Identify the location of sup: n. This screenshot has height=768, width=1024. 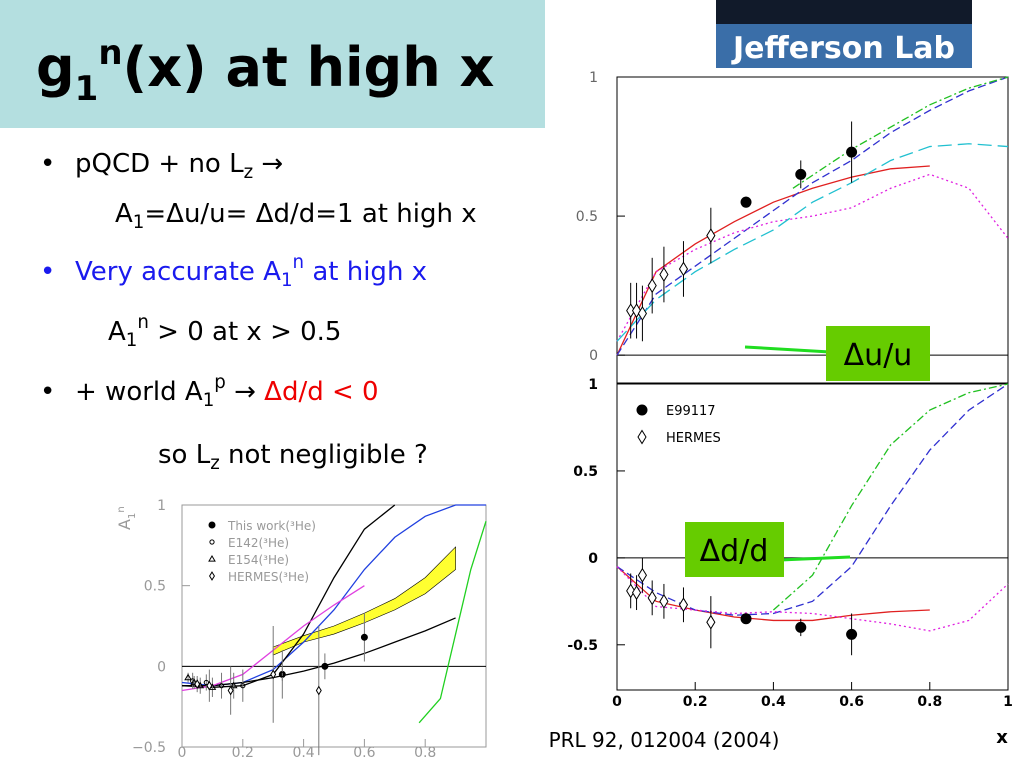
(143, 322).